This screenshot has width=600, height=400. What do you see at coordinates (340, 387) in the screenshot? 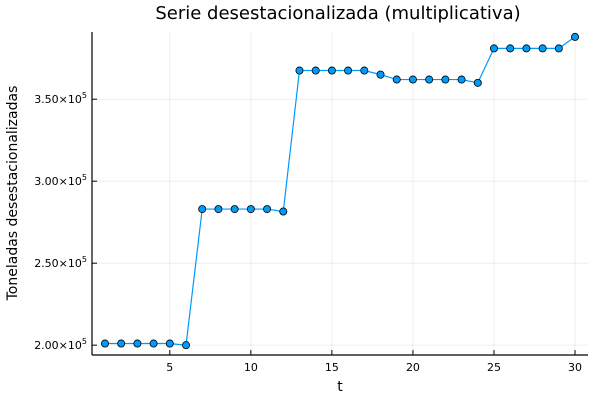
I see `x-axis-label: t` at bounding box center [340, 387].